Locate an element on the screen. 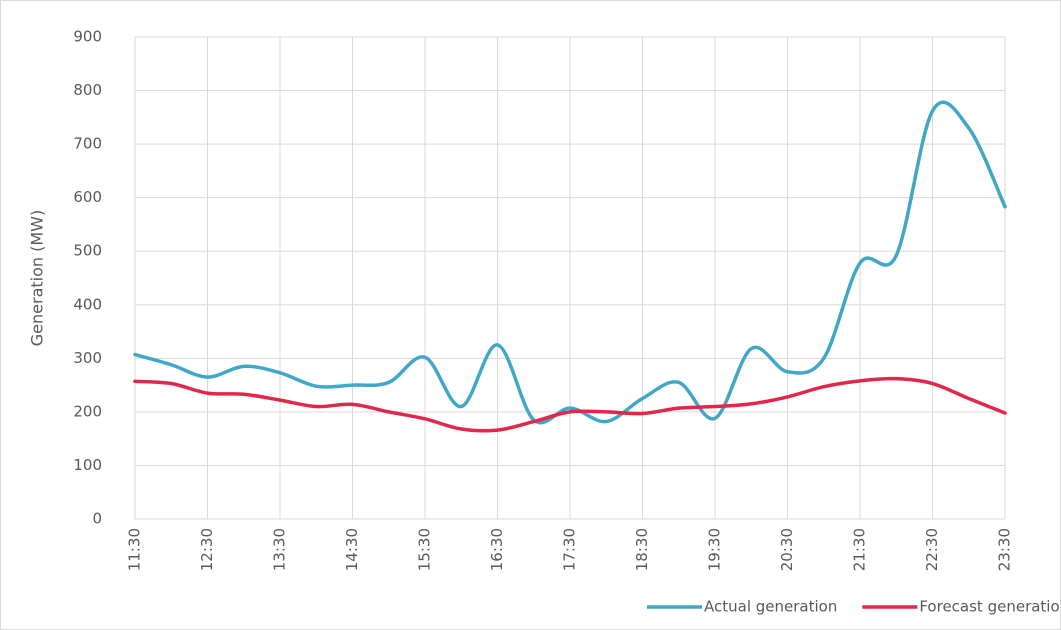 This screenshot has height=630, width=1061. x-tick-label: 15:30 is located at coordinates (425, 549).